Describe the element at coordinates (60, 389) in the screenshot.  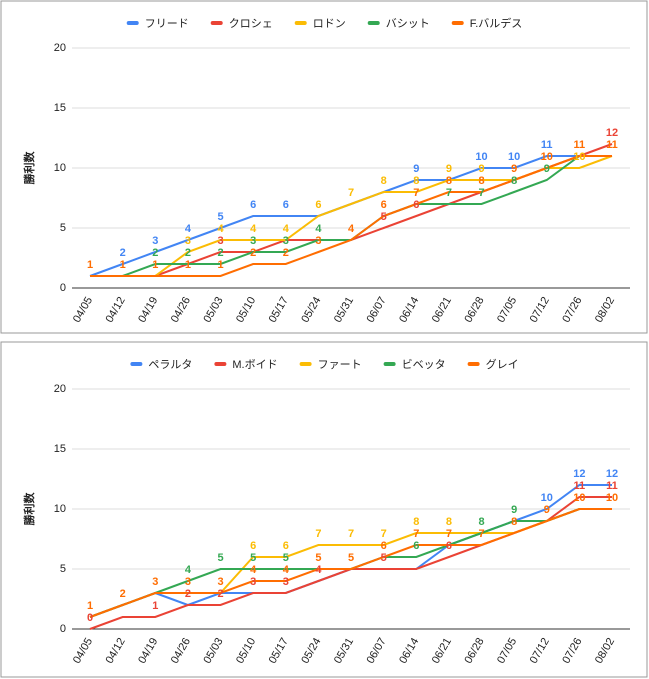
I see `y-tick-label: 20` at that location.